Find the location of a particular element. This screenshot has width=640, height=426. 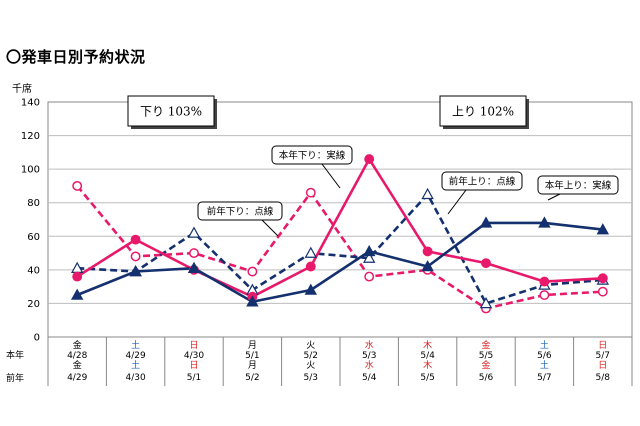

x-label-current-day: 水 is located at coordinates (369, 345).